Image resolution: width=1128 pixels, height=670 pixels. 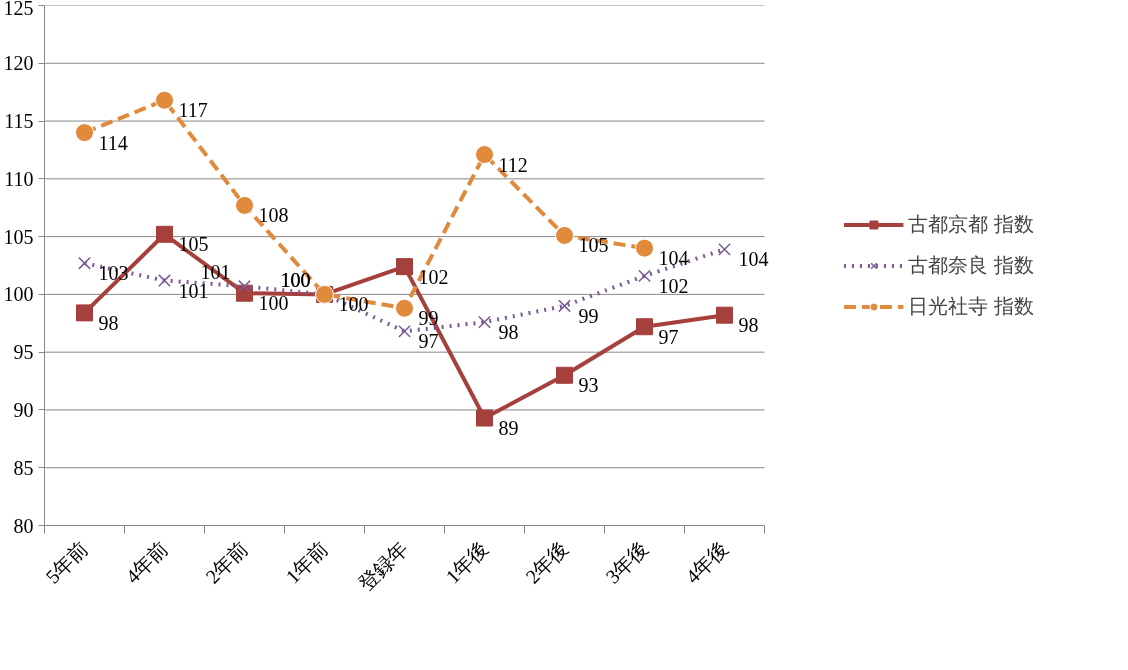 I want to click on x-tick-label: 2年後, so click(x=547, y=562).